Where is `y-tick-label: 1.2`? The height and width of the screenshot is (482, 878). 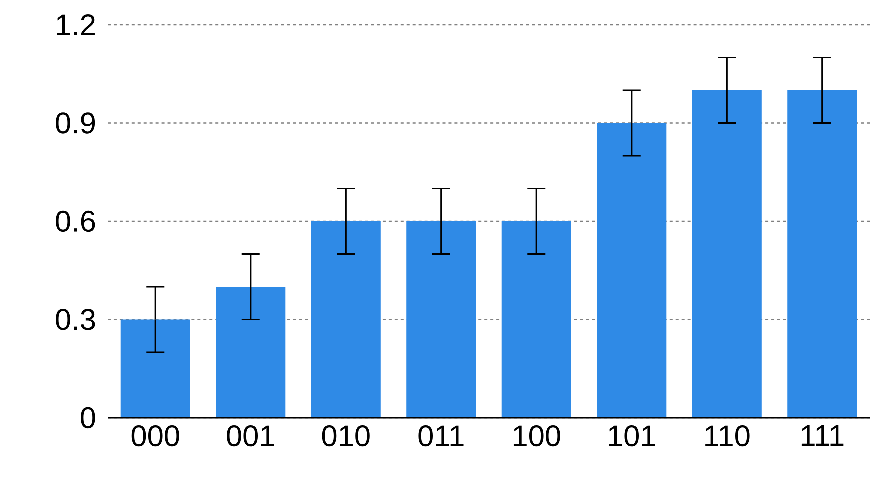
y-tick-label: 1.2 is located at coordinates (76, 25).